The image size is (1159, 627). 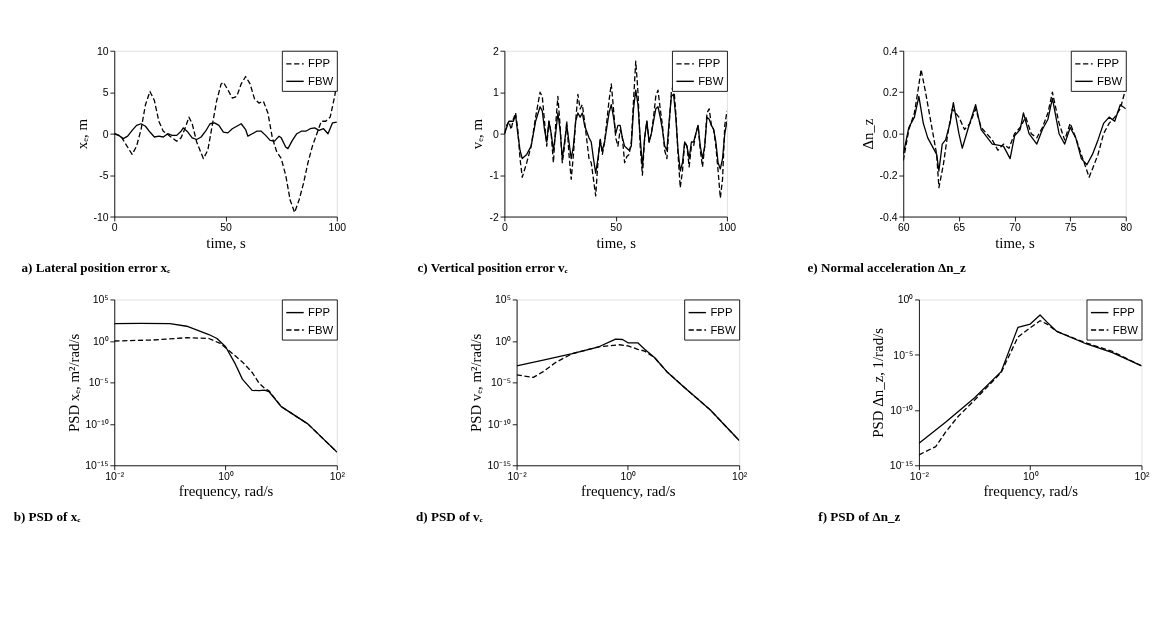 What do you see at coordinates (494, 176) in the screenshot?
I see `y-tick-label: -1` at bounding box center [494, 176].